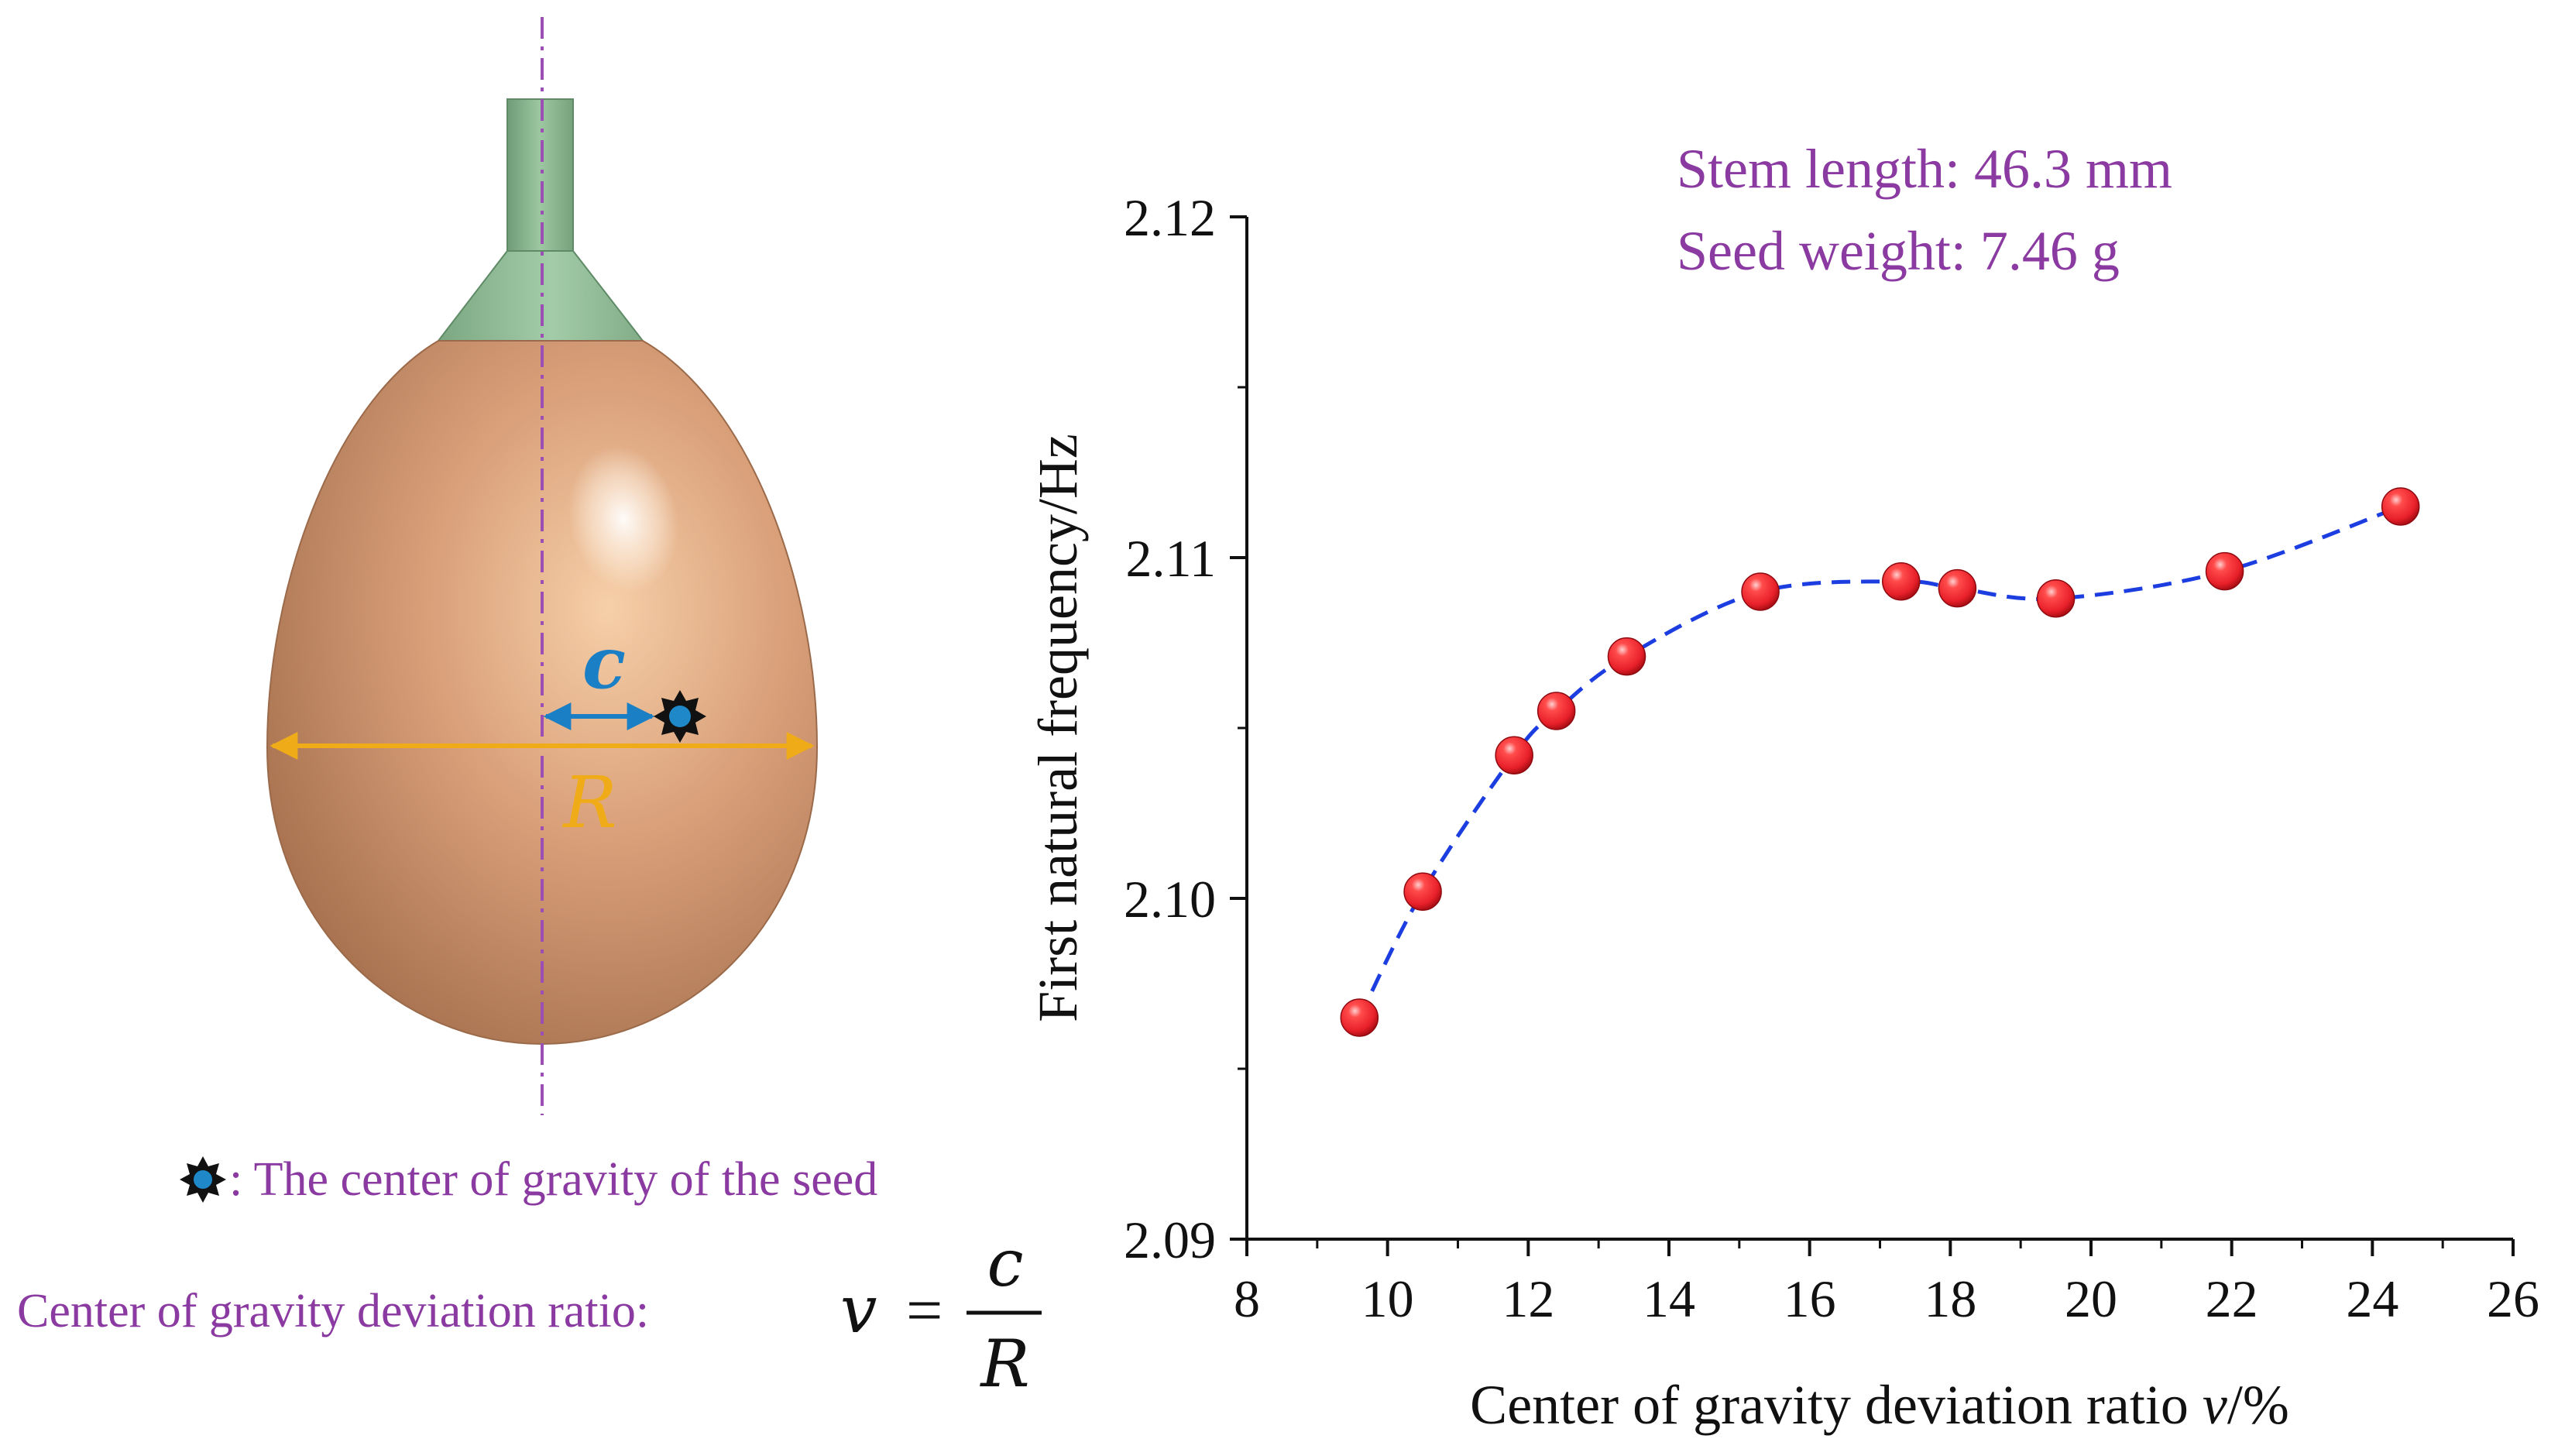  Describe the element at coordinates (680, 717) in the screenshot. I see `gravity-center-marker` at that location.